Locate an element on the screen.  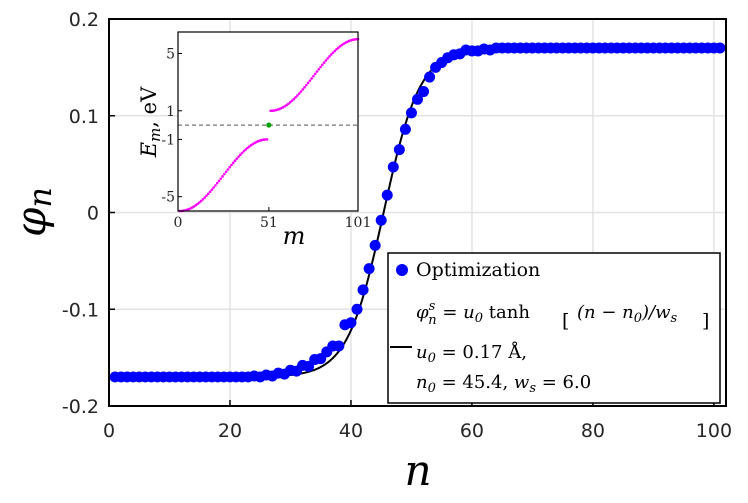
y-axis-label-phi: φ is located at coordinates (30, 222).